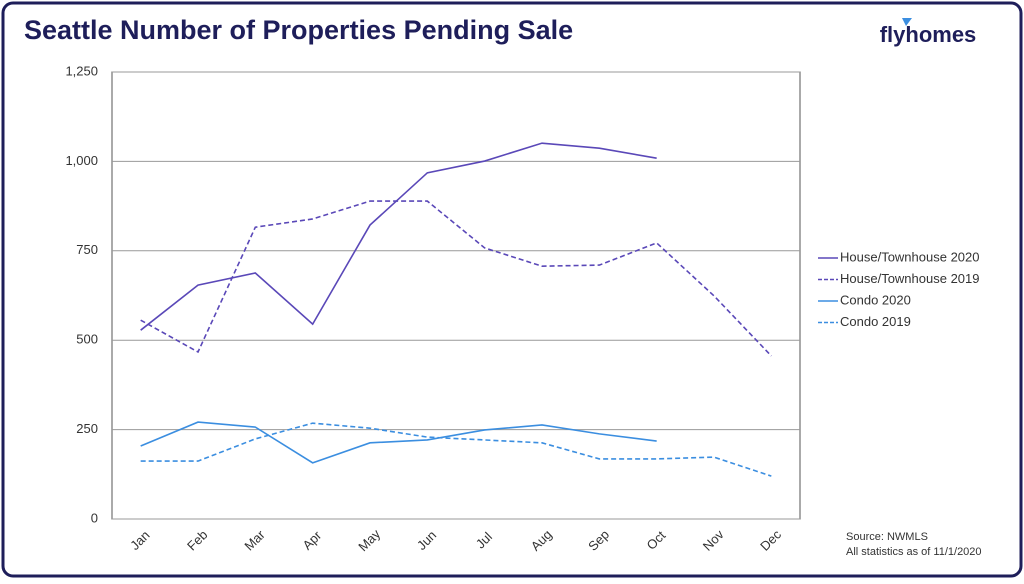  Describe the element at coordinates (875, 321) in the screenshot. I see `legend-label: Condo 2019` at that location.